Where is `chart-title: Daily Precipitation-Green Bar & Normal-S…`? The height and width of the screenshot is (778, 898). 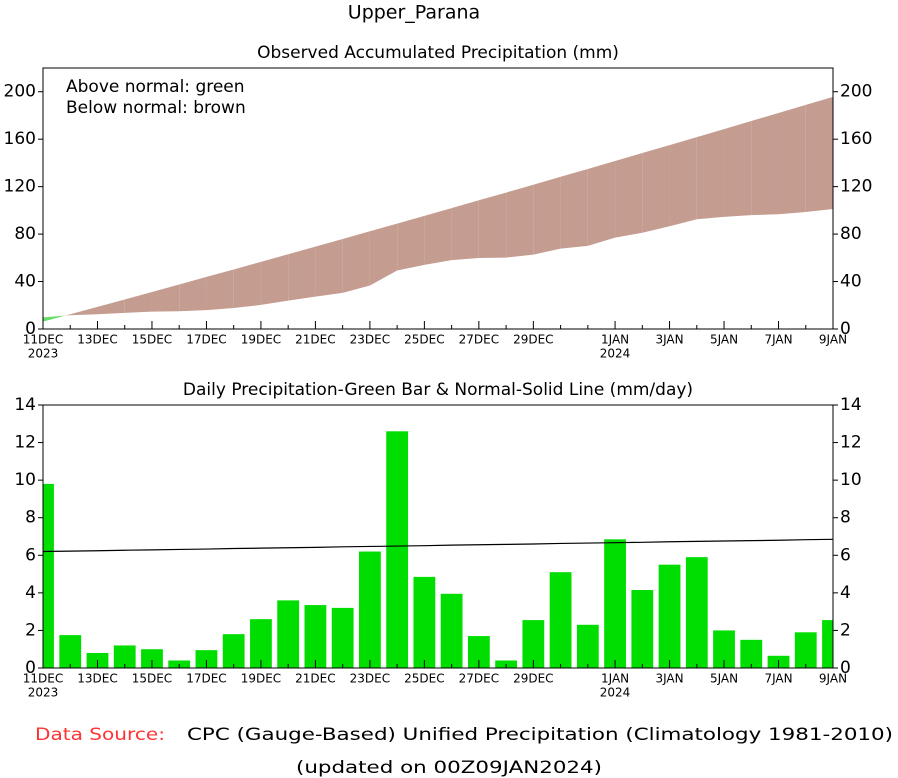 chart-title: Daily Precipitation-Green Bar & Normal-S… is located at coordinates (438, 390).